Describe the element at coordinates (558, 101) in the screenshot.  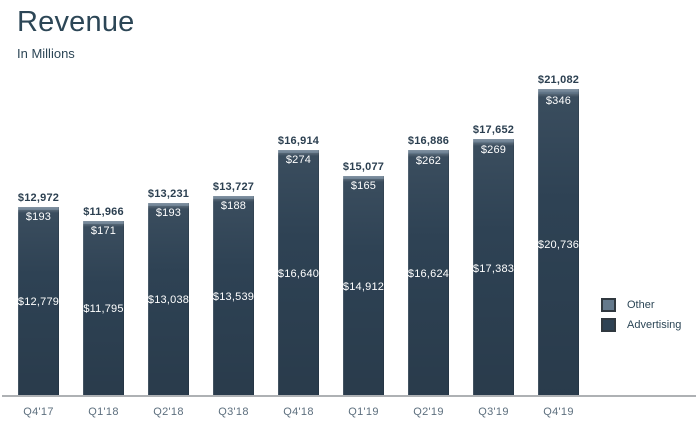
I see `other-value-label: $346` at that location.